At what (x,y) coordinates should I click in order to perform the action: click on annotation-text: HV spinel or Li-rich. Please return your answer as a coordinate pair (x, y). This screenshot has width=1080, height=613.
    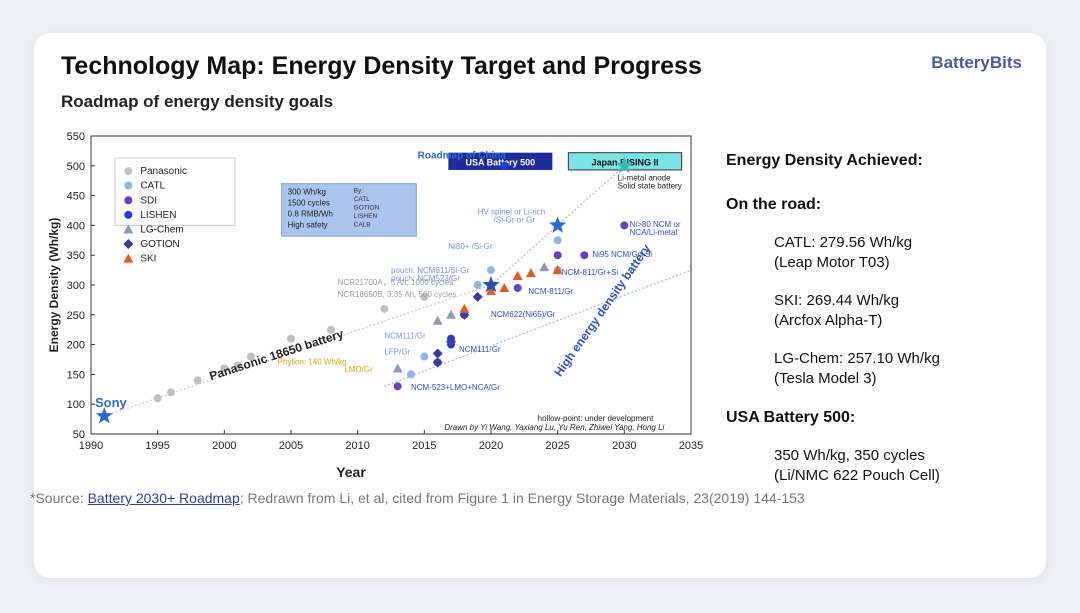
    Looking at the image, I should click on (512, 212).